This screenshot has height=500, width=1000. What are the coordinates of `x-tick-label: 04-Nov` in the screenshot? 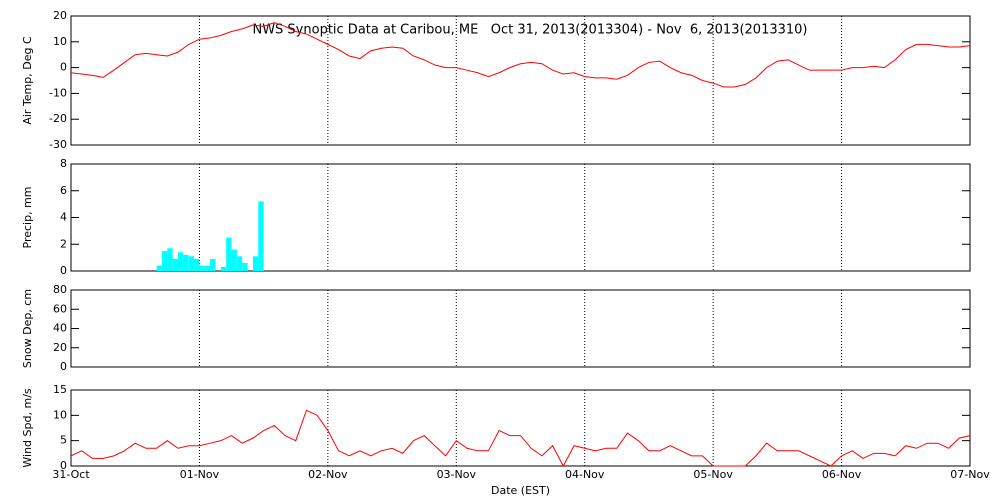 It's located at (585, 474).